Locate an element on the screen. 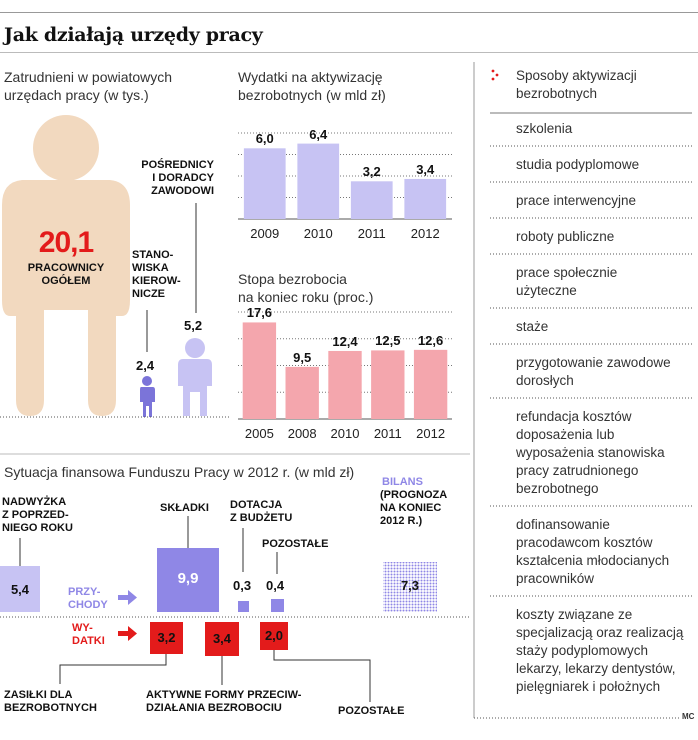 The height and width of the screenshot is (740, 698). page-title: Jak działają urzędy pracy is located at coordinates (133, 35).